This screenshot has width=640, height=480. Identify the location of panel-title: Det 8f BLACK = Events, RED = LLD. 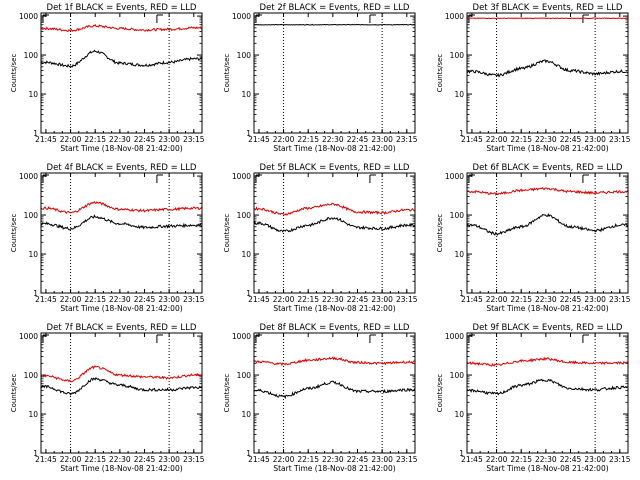
(335, 328).